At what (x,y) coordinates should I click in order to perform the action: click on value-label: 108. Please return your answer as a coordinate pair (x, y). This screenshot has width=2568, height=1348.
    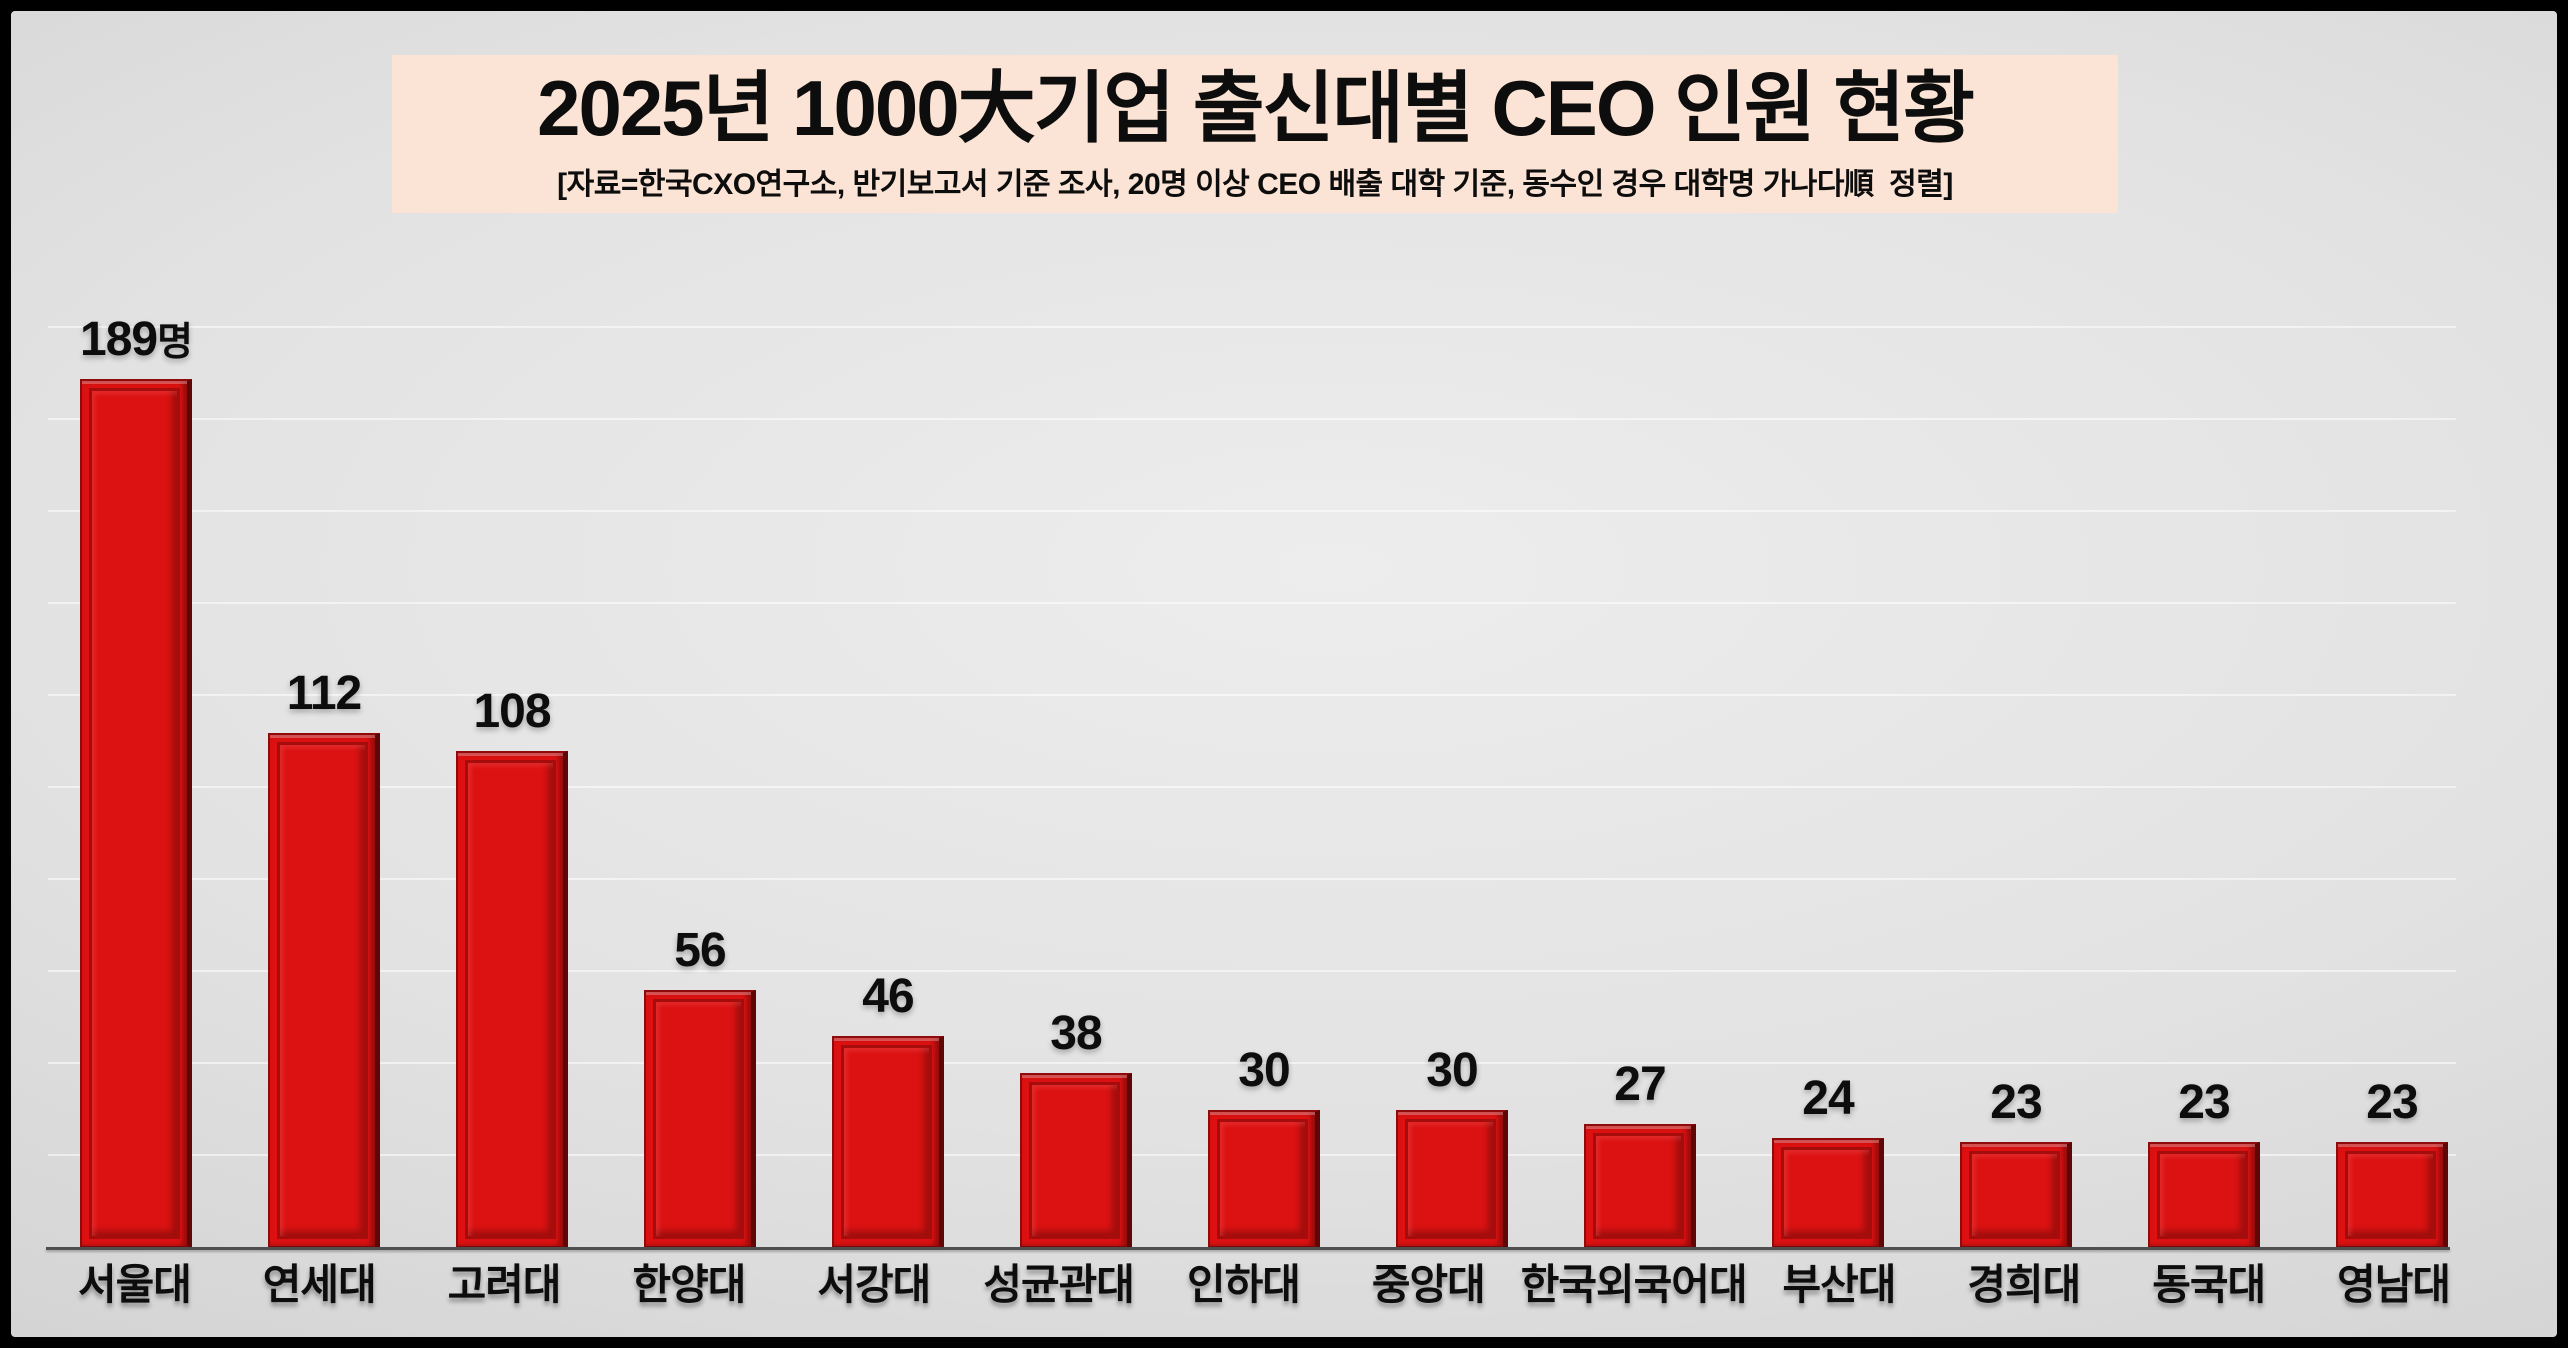
    Looking at the image, I should click on (512, 712).